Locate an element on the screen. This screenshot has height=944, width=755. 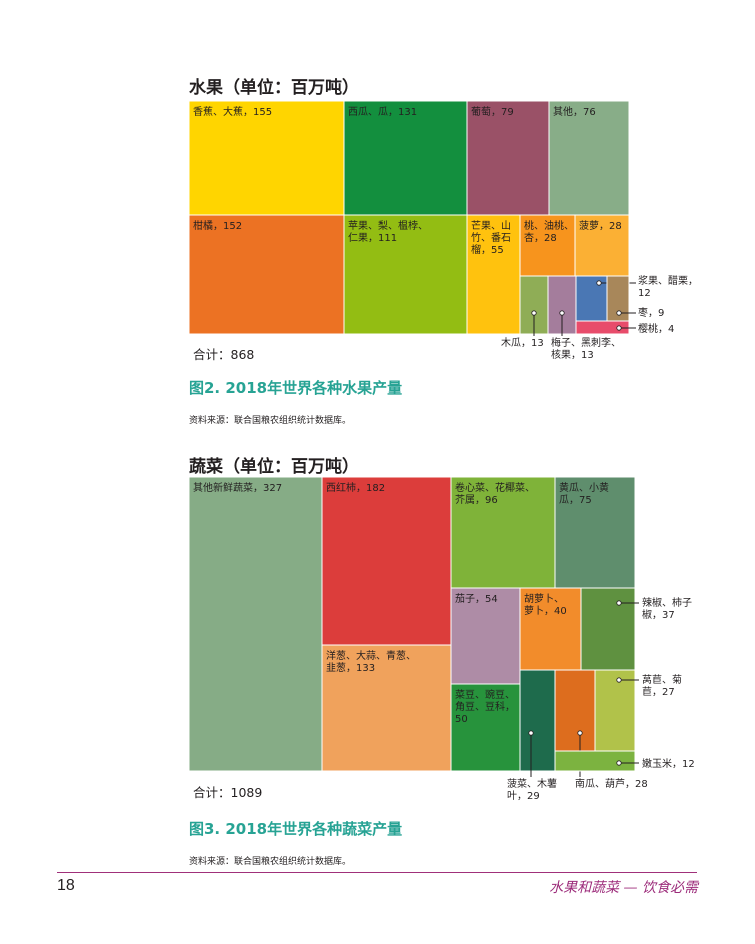
vegetable-label-10: 菠菜、木薯叶，29 is located at coordinates (532, 789).